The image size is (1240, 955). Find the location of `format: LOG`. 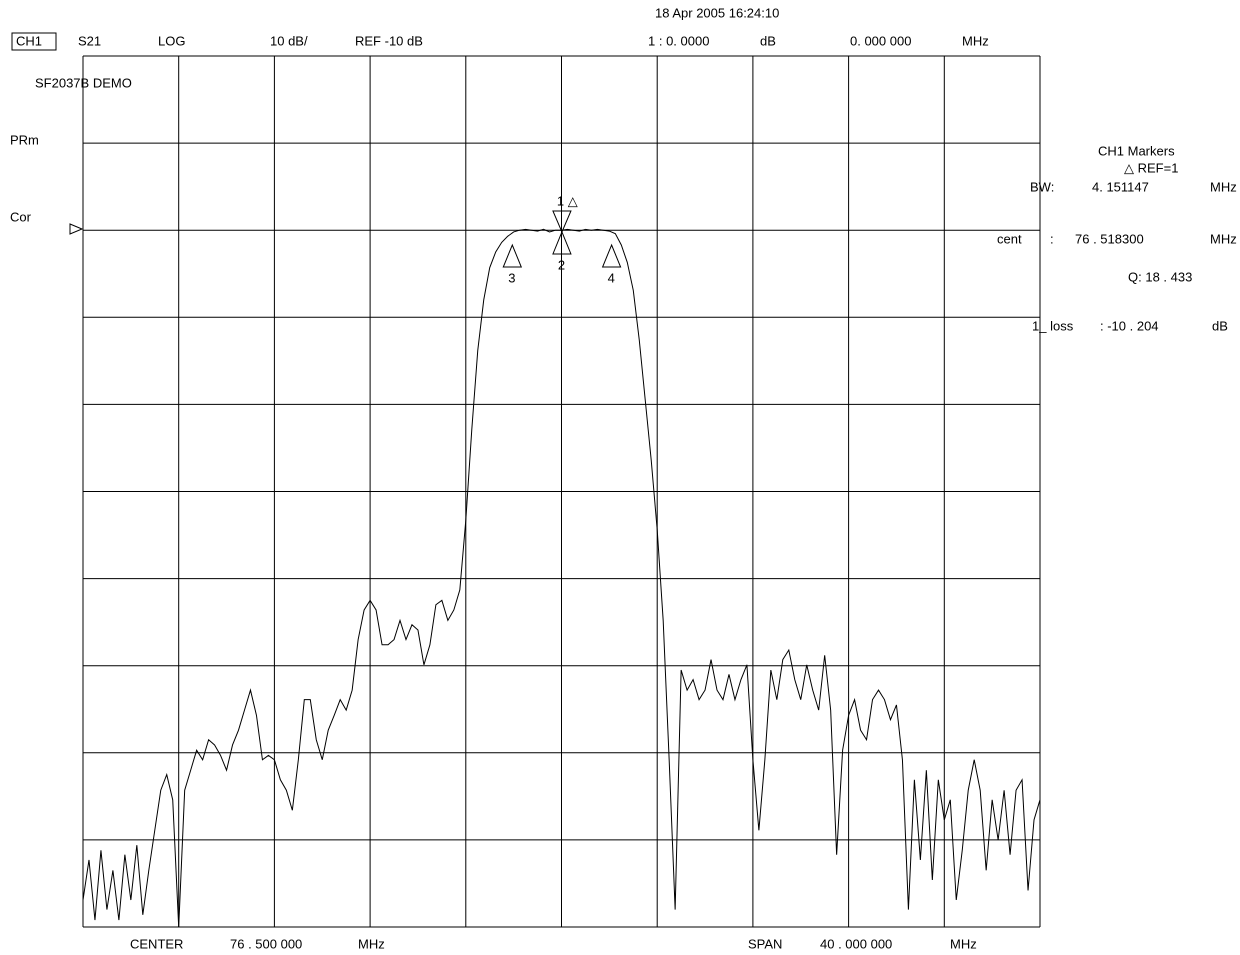

format: LOG is located at coordinates (171, 40).